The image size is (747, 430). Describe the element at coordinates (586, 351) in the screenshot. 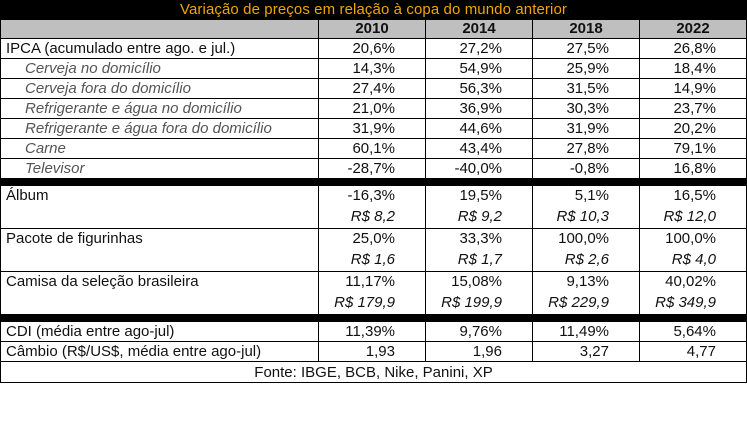

I see `cell-value: 3,27` at that location.